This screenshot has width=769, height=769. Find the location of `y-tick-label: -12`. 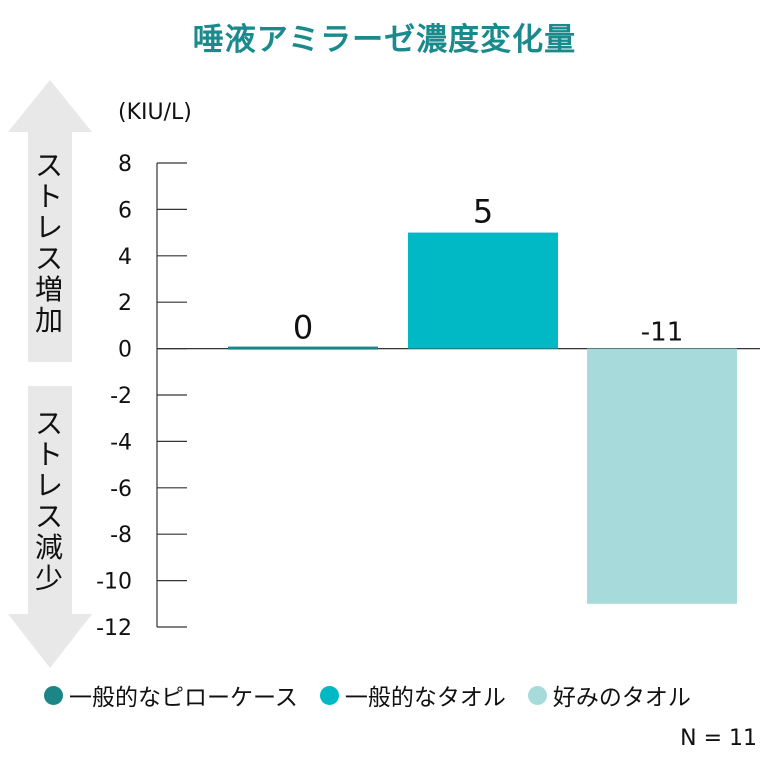

y-tick-label: -12 is located at coordinates (114, 628).